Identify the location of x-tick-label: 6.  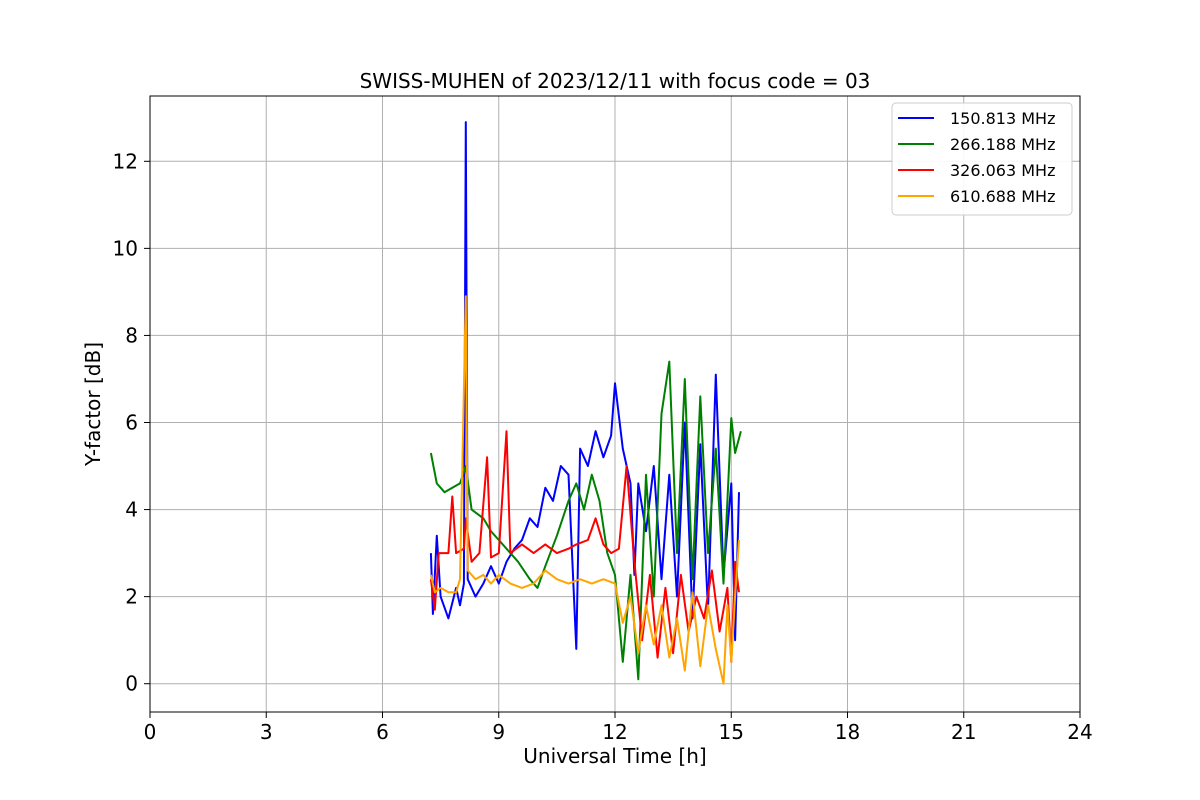
(382, 732).